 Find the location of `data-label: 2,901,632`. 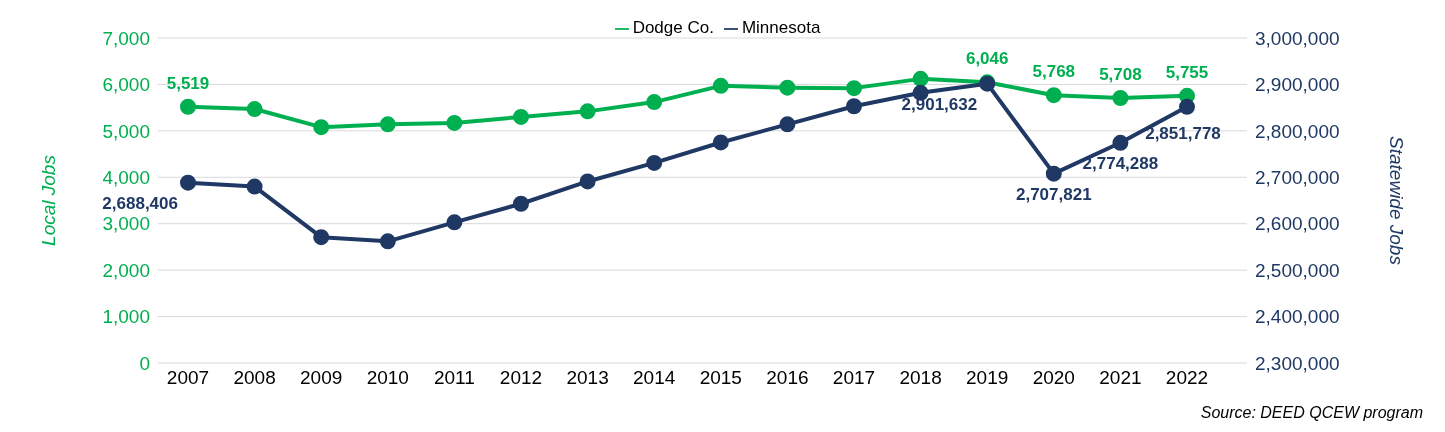

data-label: 2,901,632 is located at coordinates (939, 104).